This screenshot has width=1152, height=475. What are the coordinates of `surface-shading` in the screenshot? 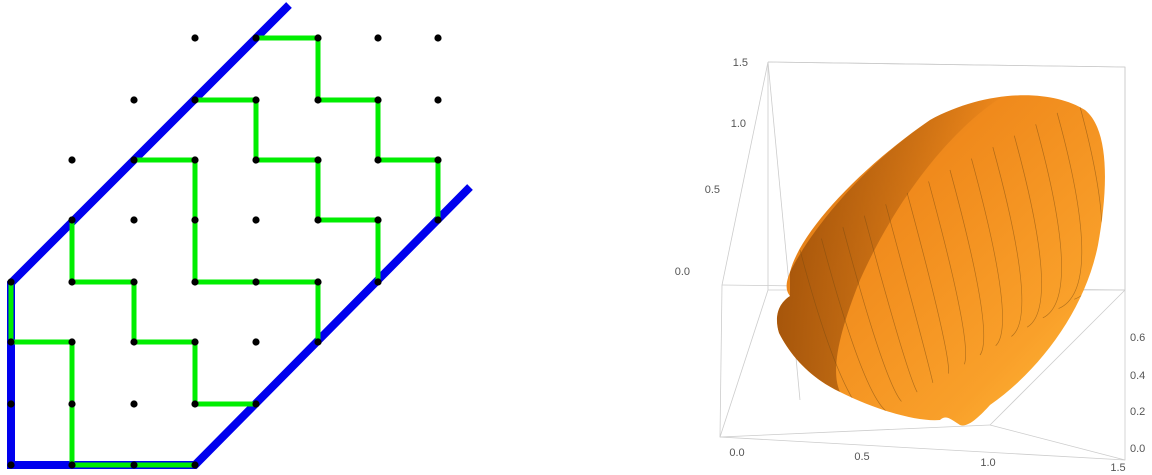 It's located at (893, 243).